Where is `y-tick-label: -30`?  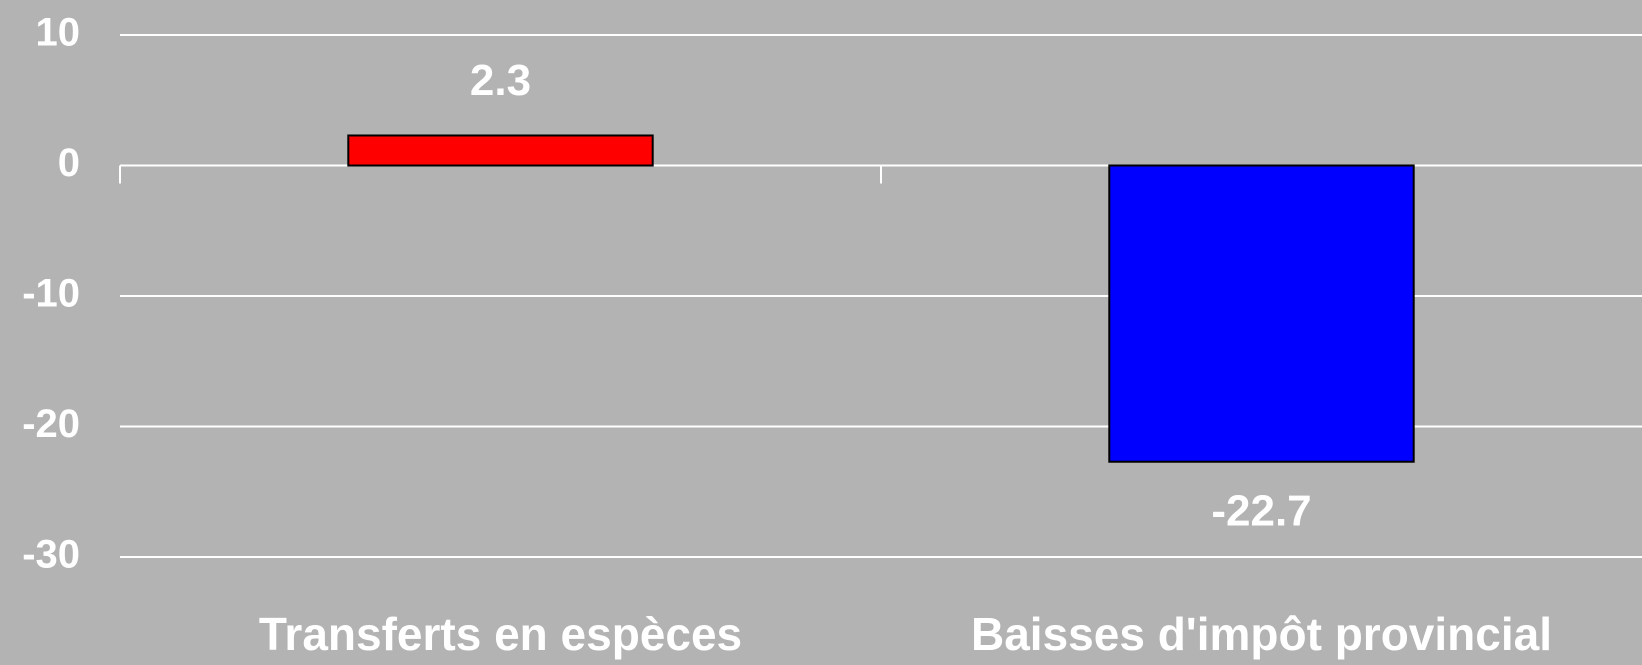
y-tick-label: -30 is located at coordinates (51, 555).